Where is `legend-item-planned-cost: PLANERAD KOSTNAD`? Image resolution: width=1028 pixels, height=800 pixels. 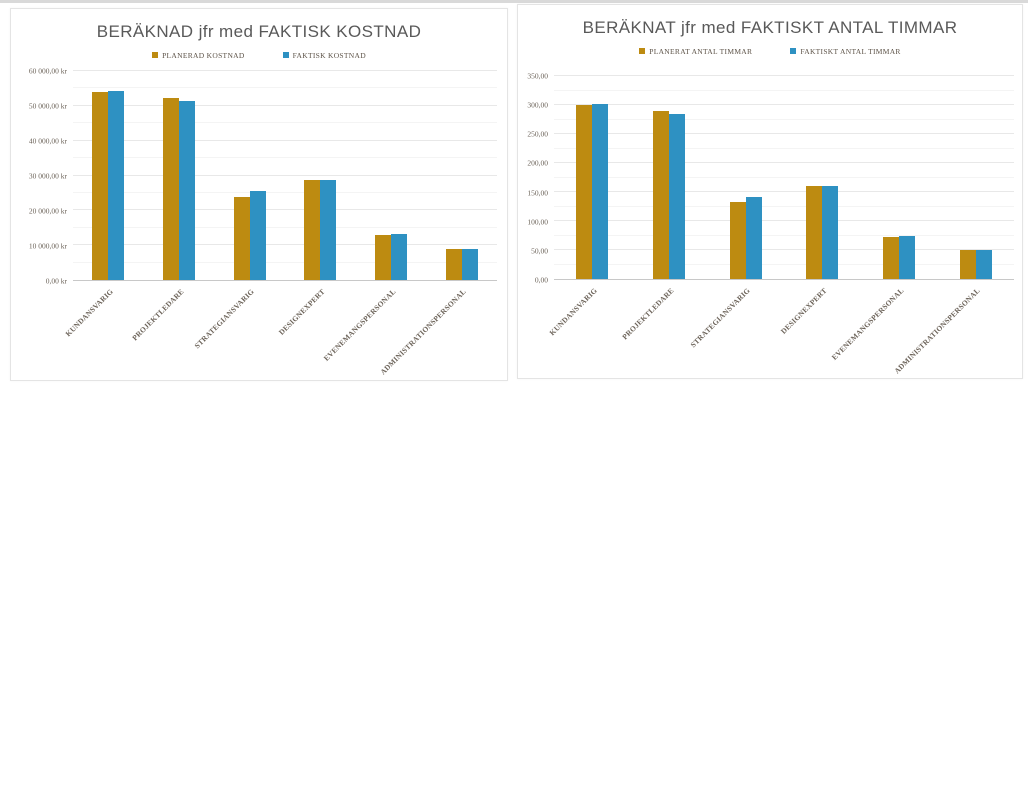 legend-item-planned-cost: PLANERAD KOSTNAD is located at coordinates (198, 55).